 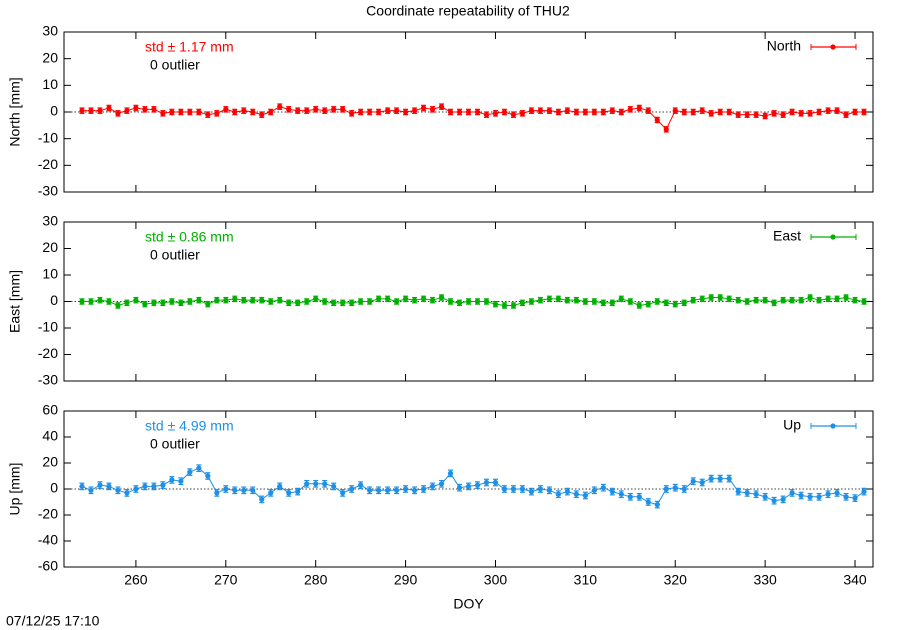 I want to click on legend-label: Up, so click(x=792, y=425).